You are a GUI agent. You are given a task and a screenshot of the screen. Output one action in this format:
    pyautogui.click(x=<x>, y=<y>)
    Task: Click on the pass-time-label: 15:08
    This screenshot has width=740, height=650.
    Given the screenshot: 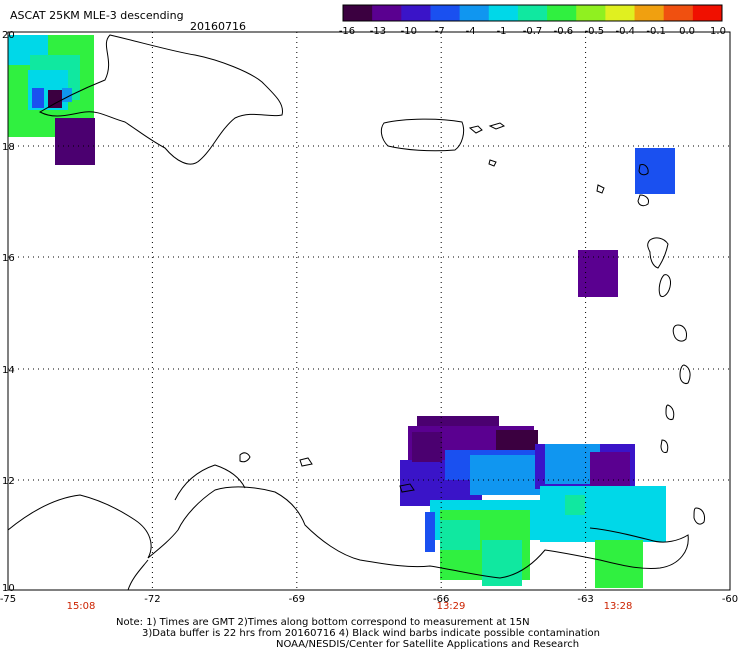 What is the action you would take?
    pyautogui.click(x=81, y=606)
    